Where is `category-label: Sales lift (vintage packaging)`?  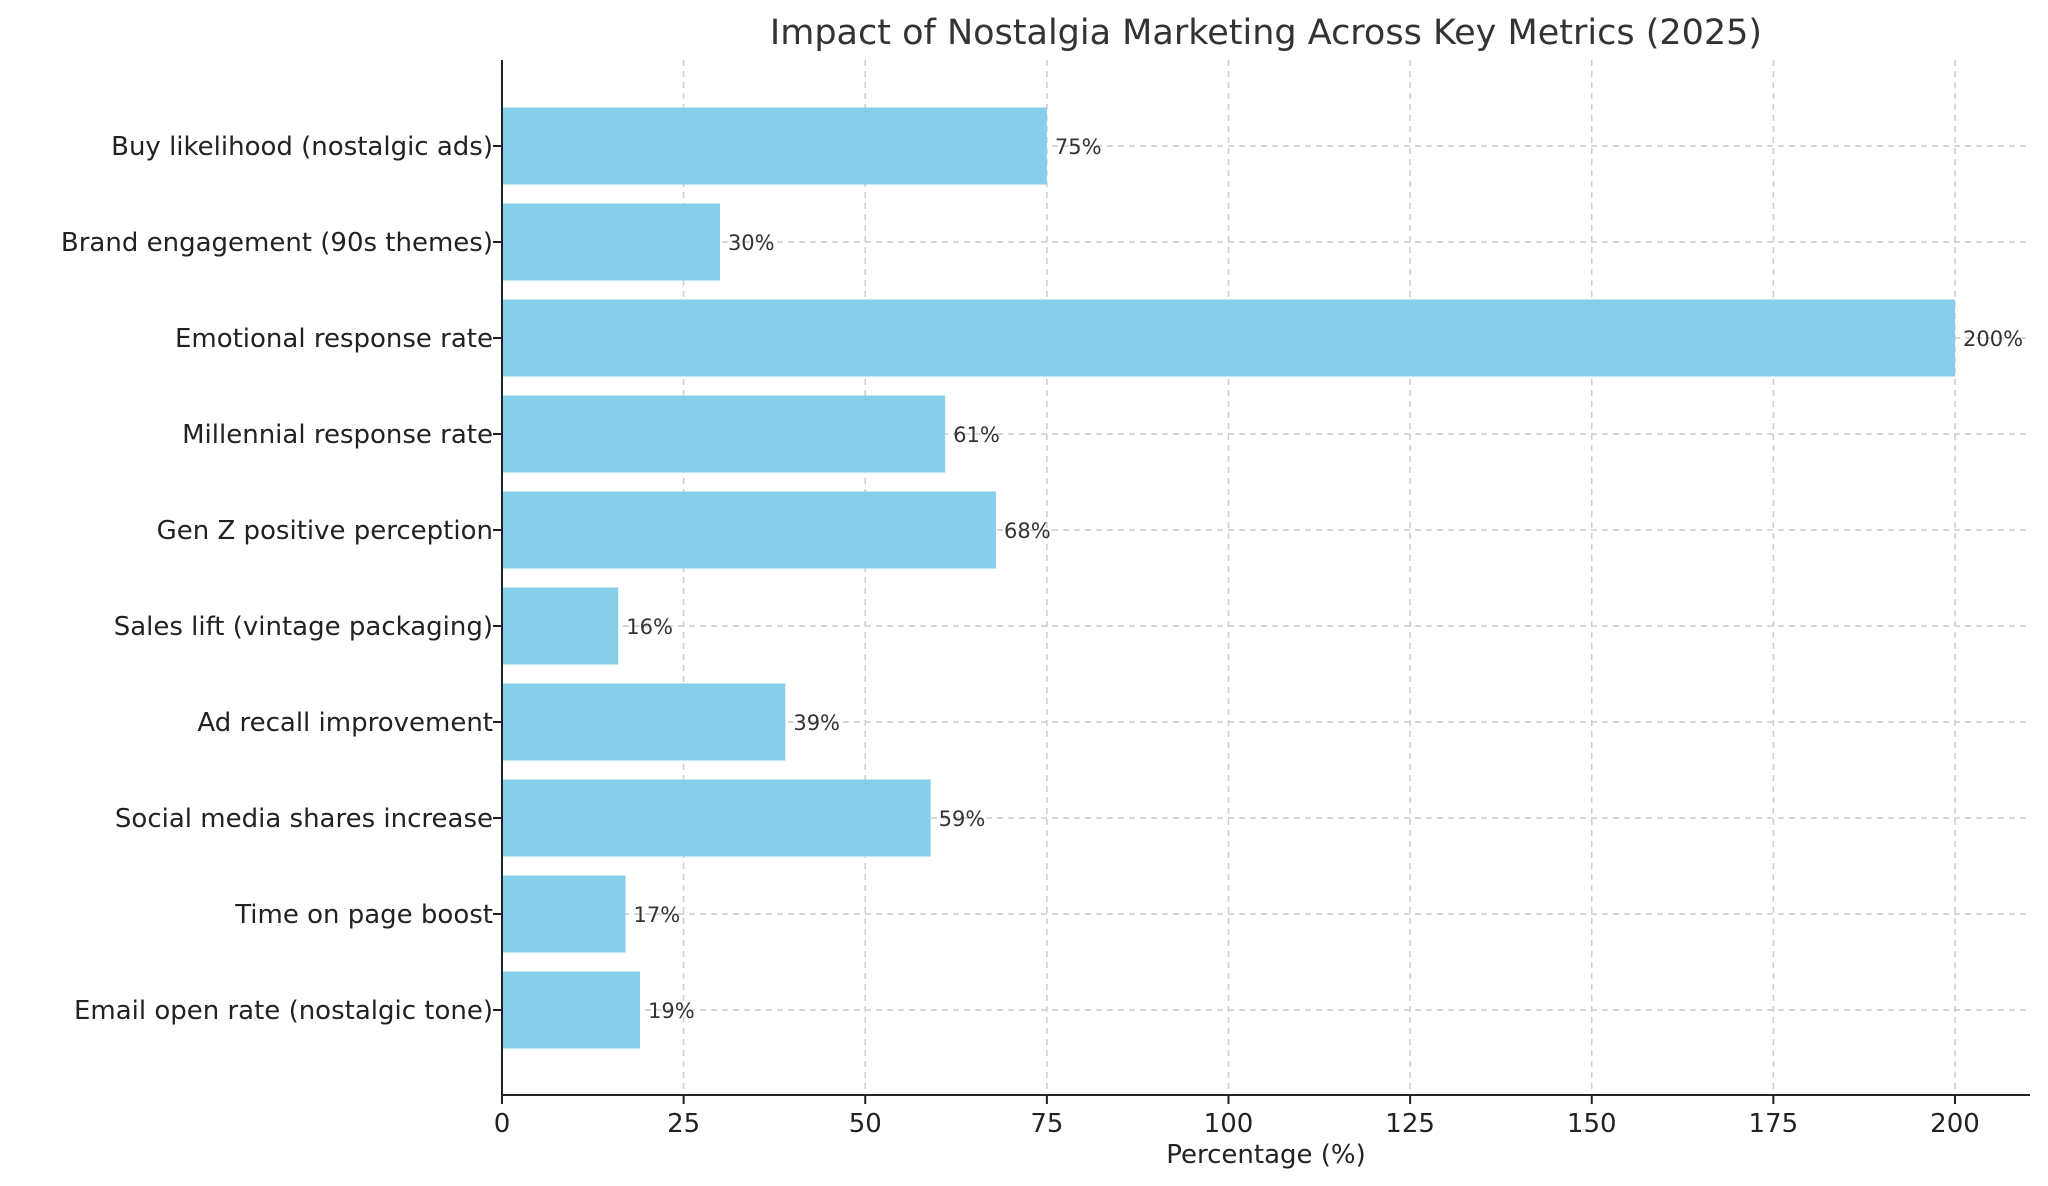 category-label: Sales lift (vintage packaging) is located at coordinates (303, 627).